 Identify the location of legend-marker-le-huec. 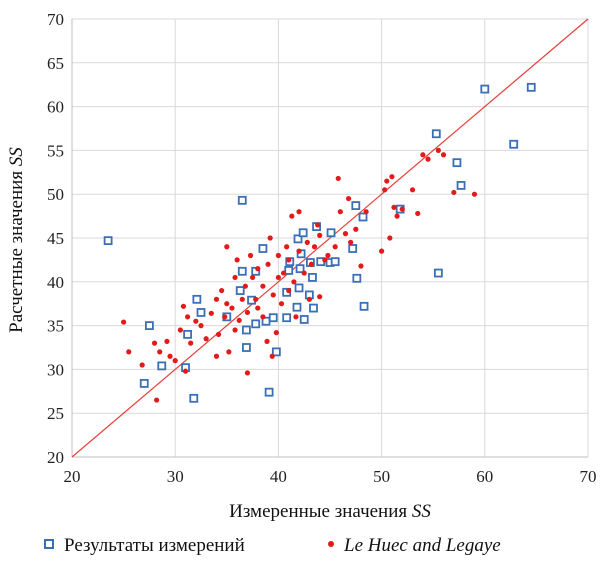
(331, 544).